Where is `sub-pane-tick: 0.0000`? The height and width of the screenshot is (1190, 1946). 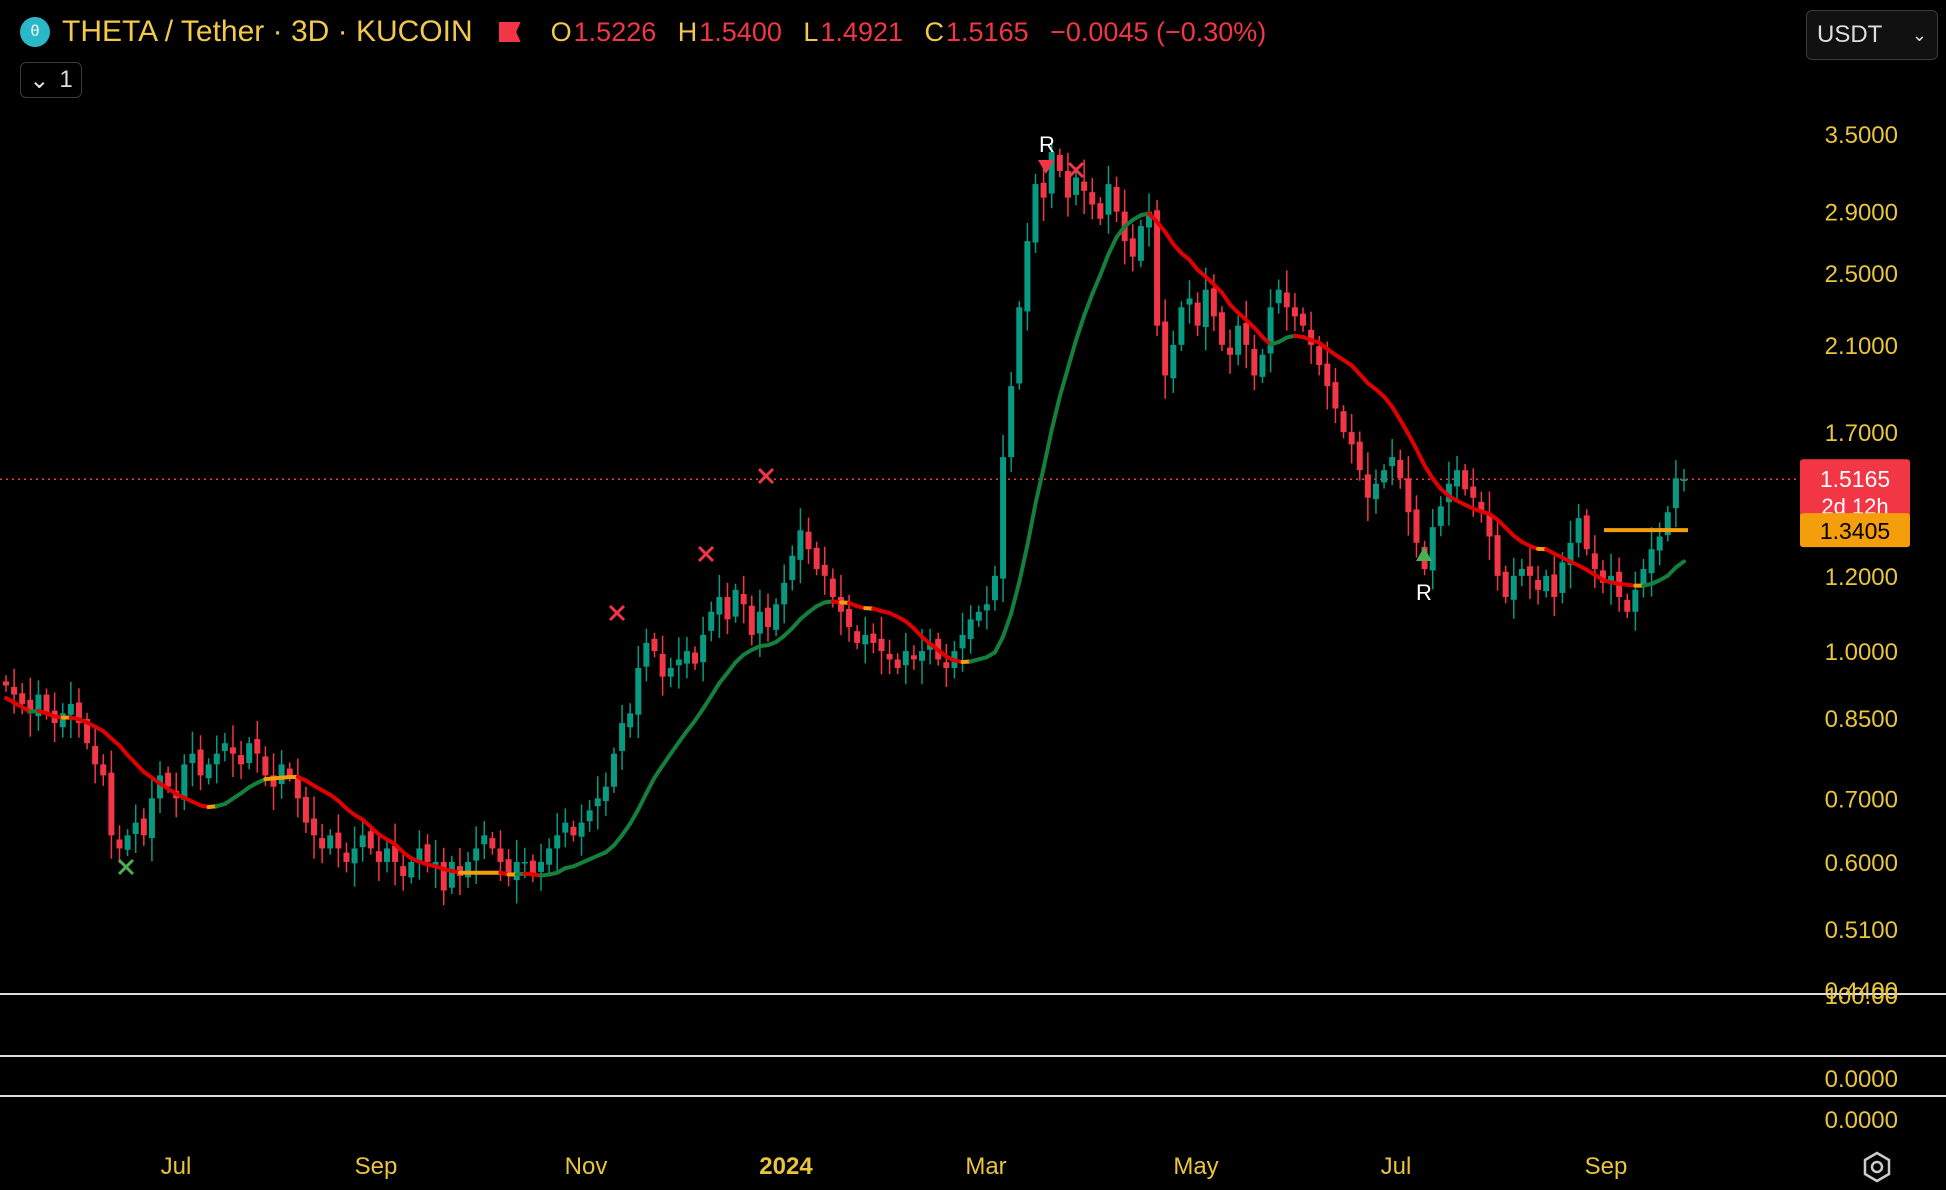 sub-pane-tick: 0.0000 is located at coordinates (1861, 1079).